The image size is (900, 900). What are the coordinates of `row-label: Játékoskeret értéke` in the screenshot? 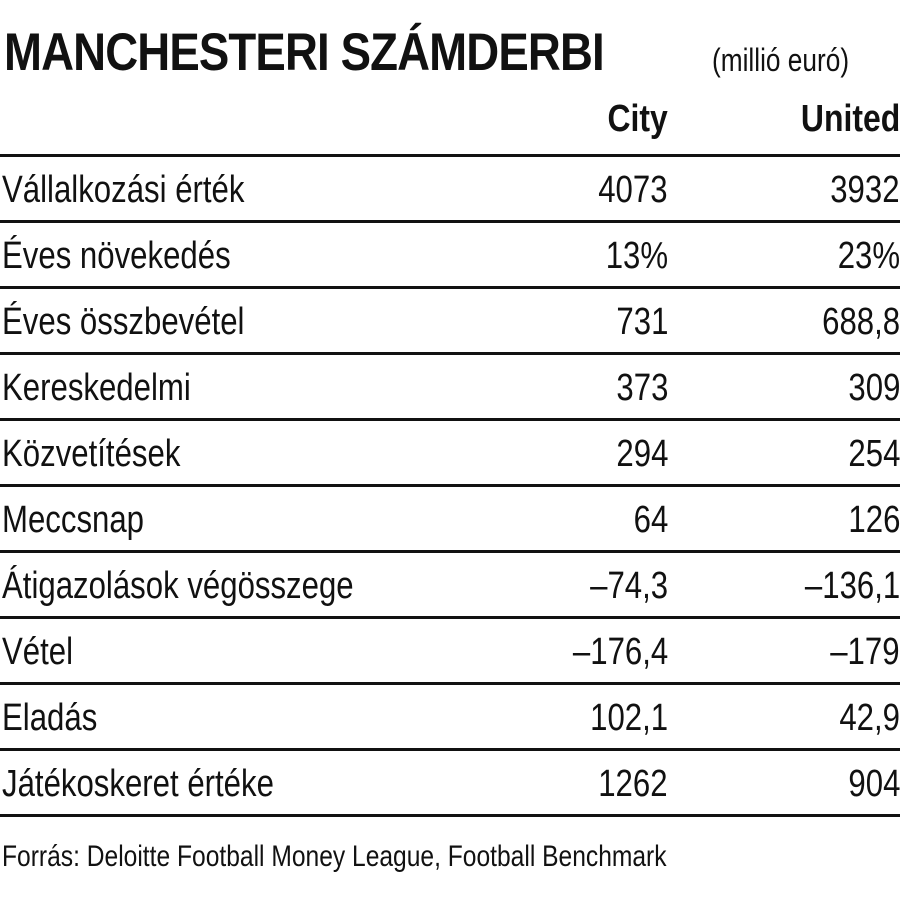 It's located at (138, 784).